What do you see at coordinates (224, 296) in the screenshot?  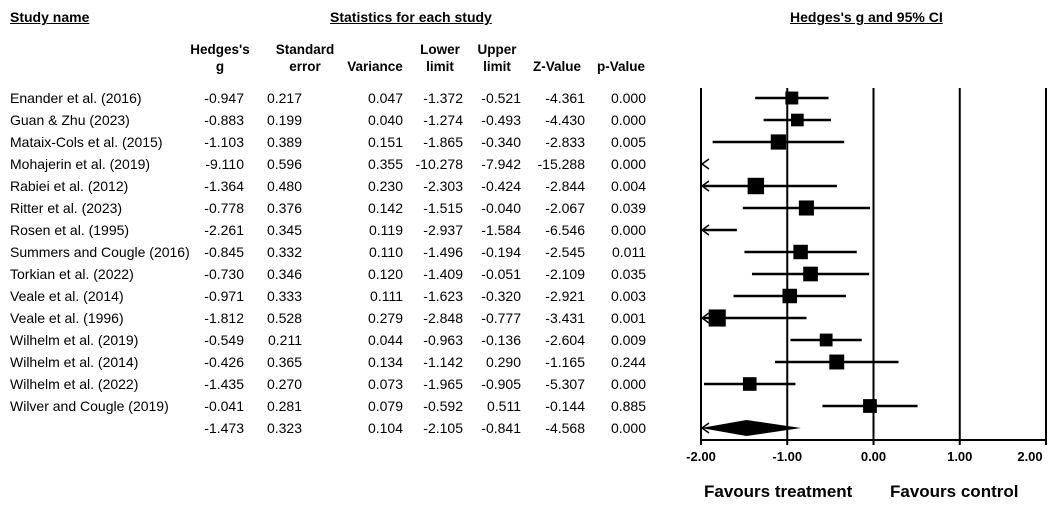 I see `cell-g: -0.971` at bounding box center [224, 296].